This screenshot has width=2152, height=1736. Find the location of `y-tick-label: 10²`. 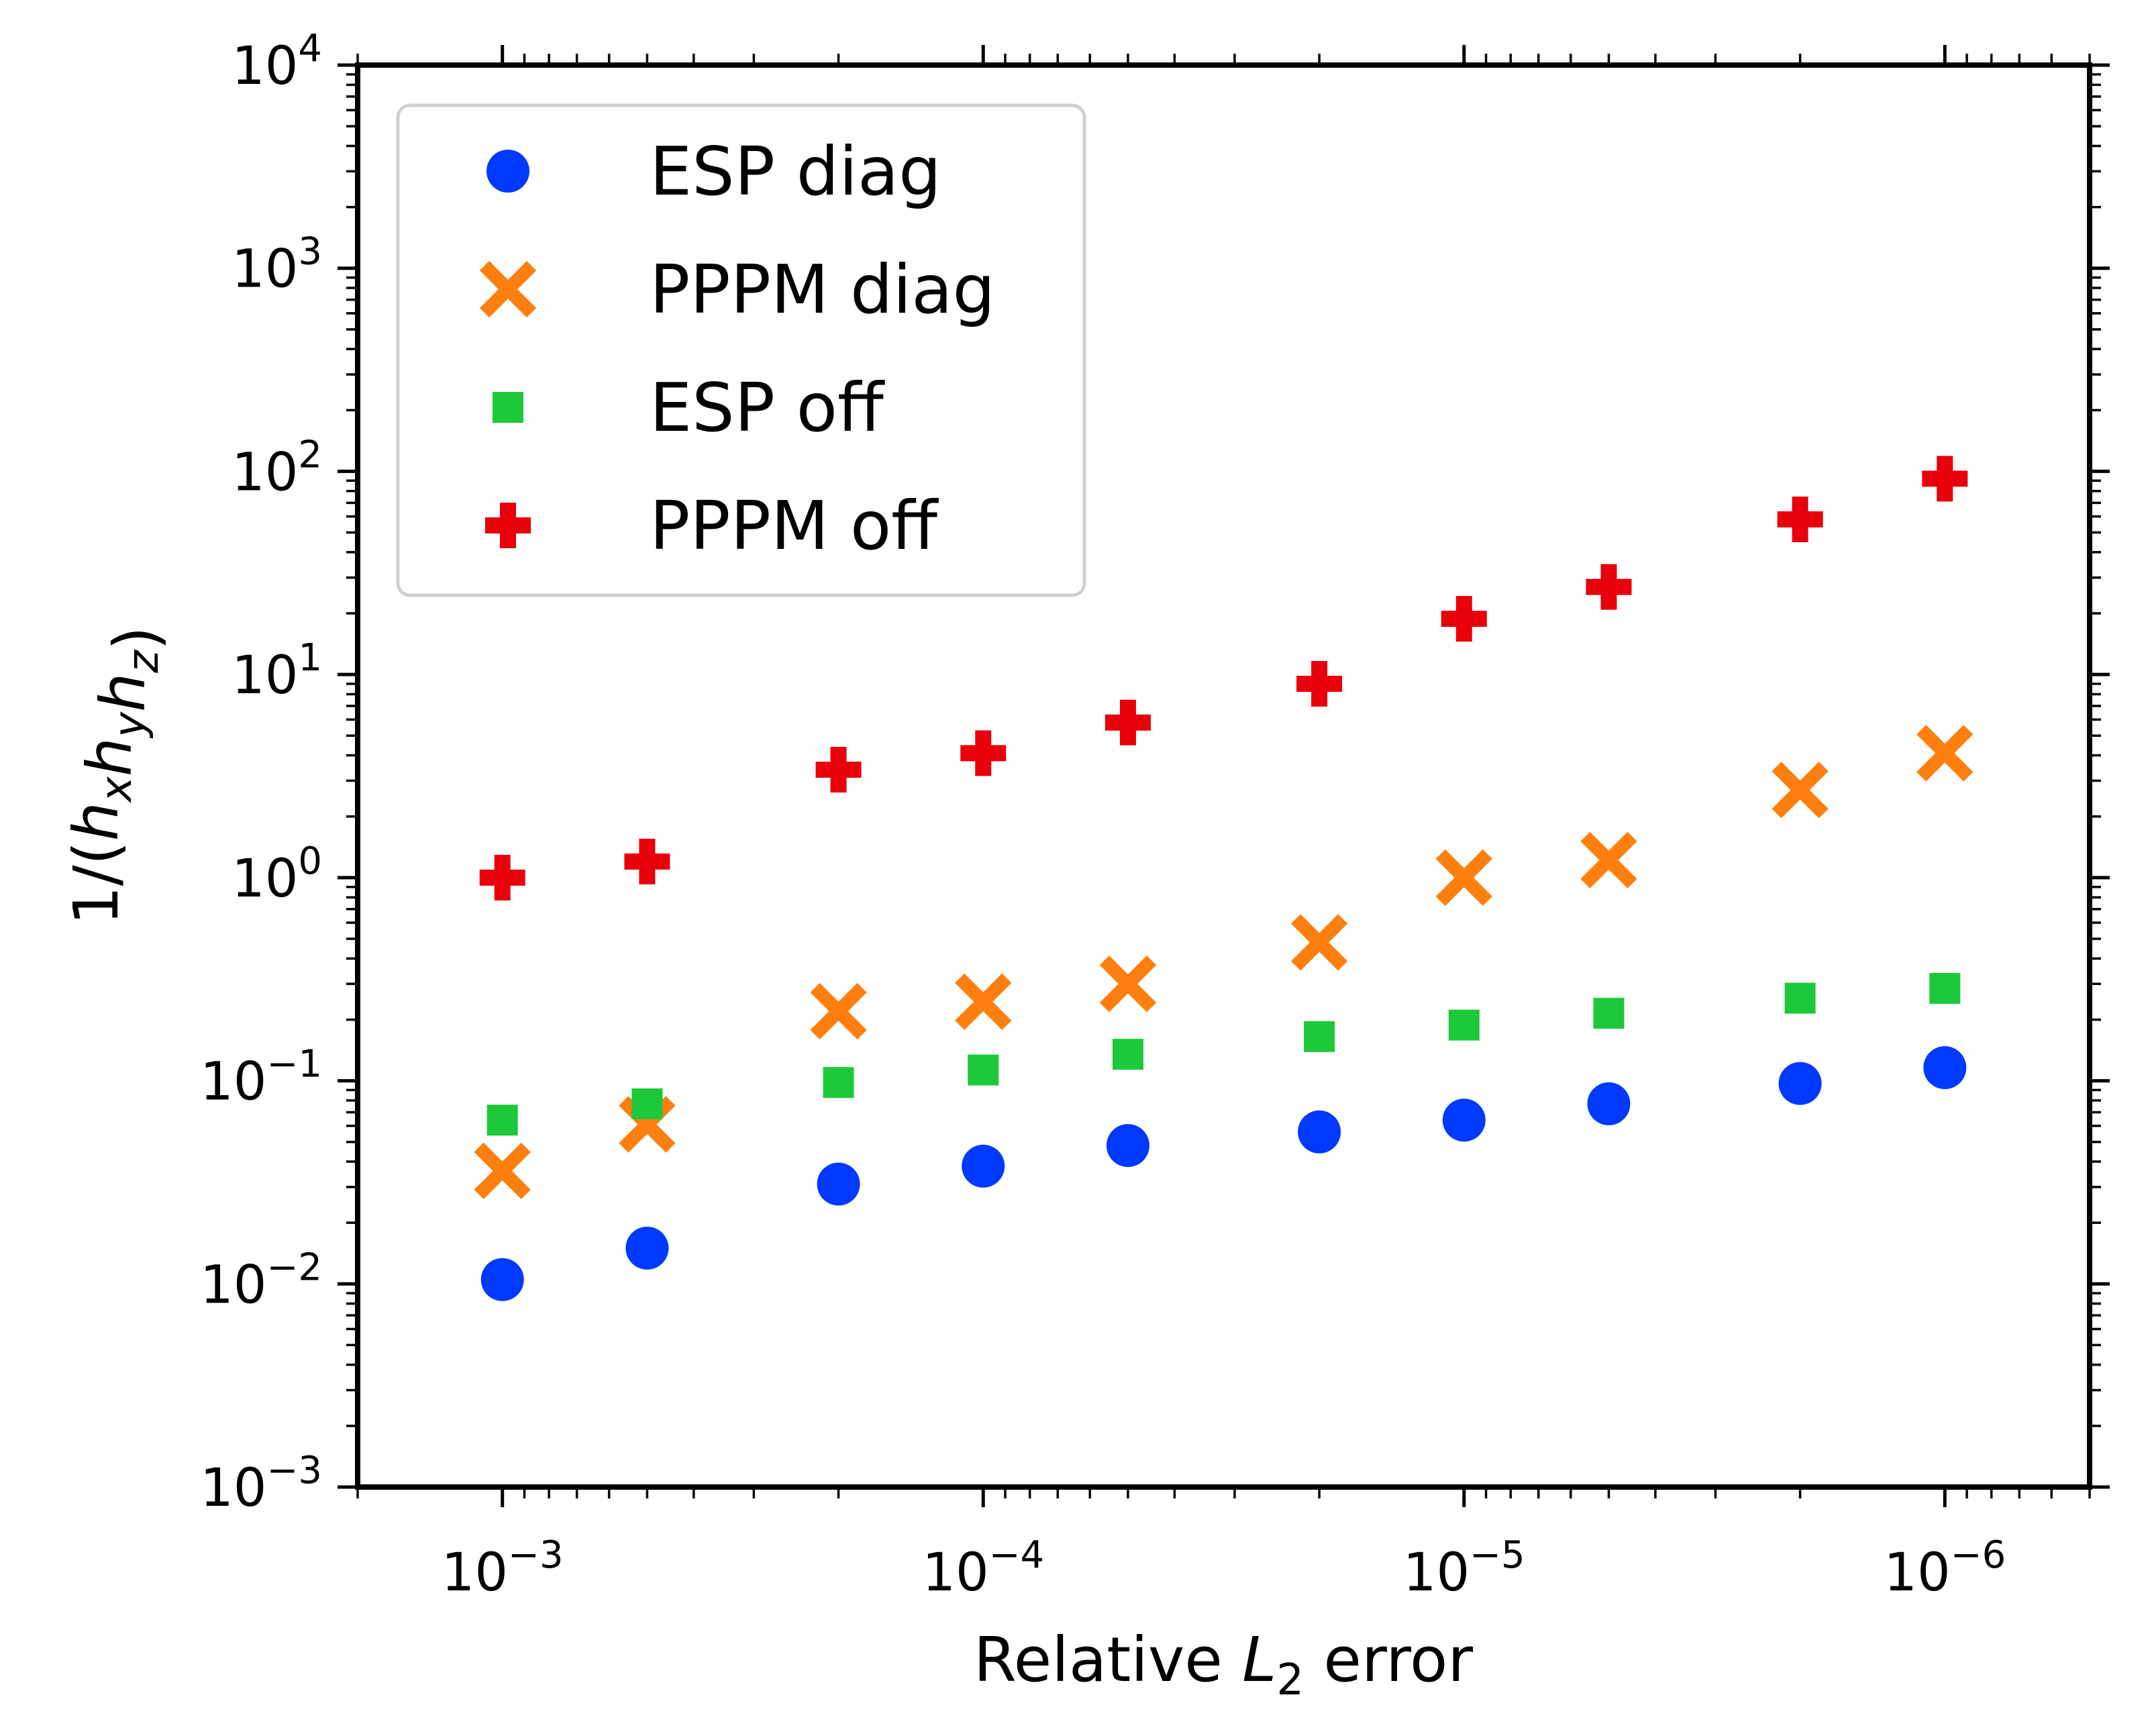

y-tick-label: 10² is located at coordinates (277, 468).